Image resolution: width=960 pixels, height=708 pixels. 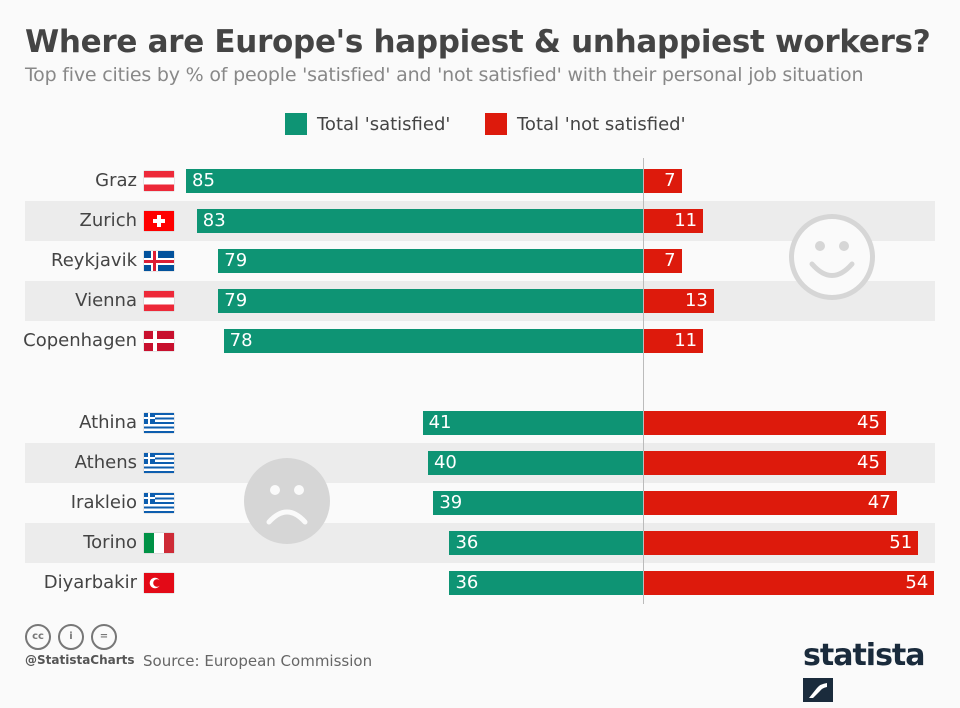 I want to click on city-label: Athens, so click(x=105, y=462).